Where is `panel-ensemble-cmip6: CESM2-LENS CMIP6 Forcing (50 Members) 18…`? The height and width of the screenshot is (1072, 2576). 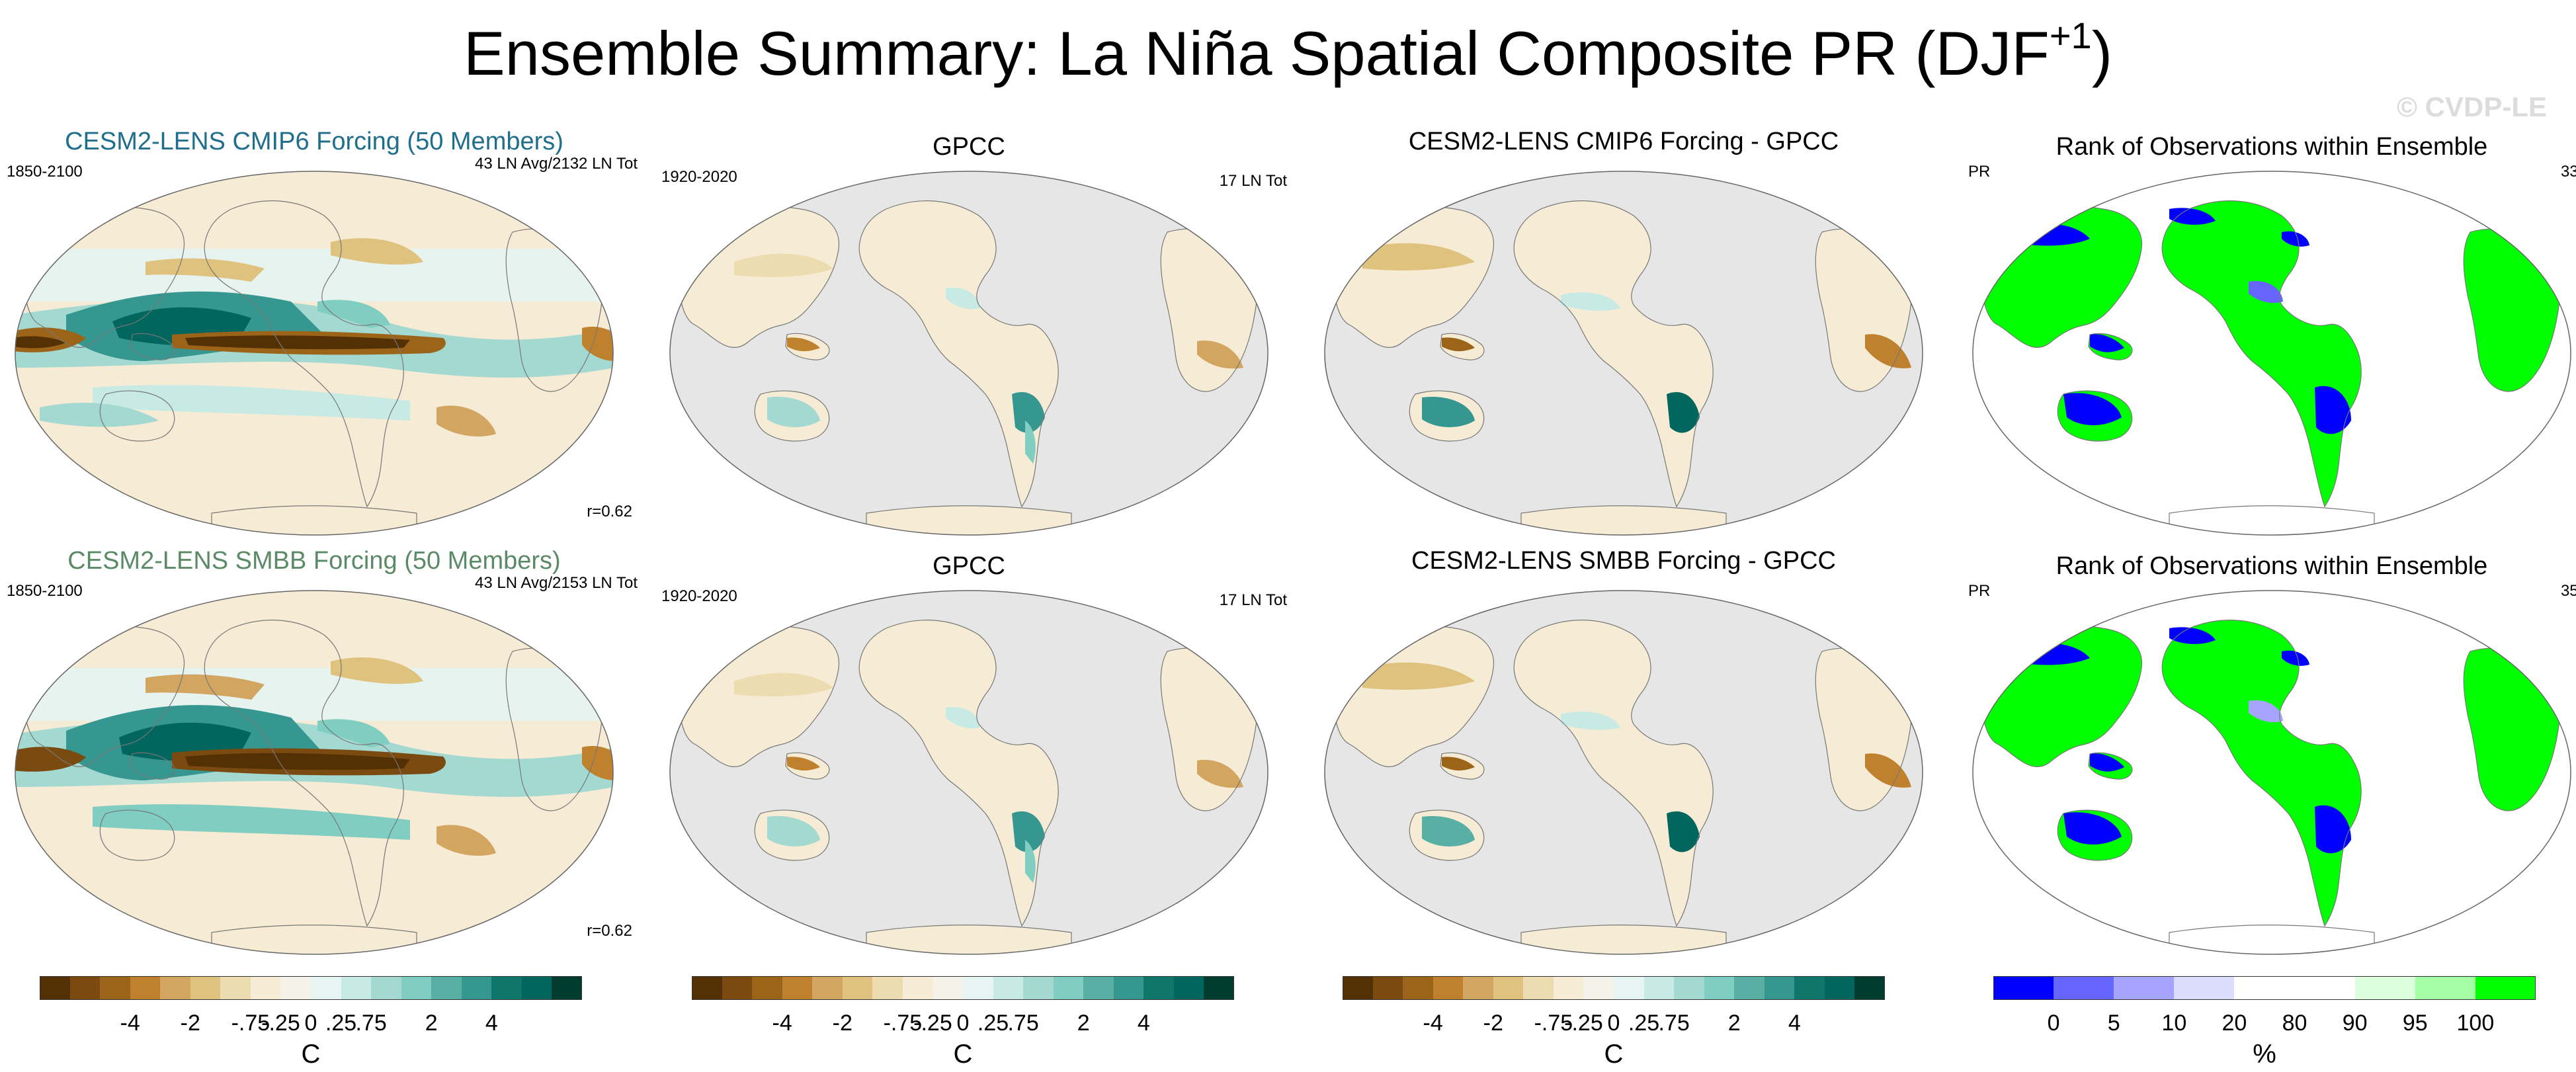 panel-ensemble-cmip6: CESM2-LENS CMIP6 Forcing (50 Members) 18… is located at coordinates (322, 331).